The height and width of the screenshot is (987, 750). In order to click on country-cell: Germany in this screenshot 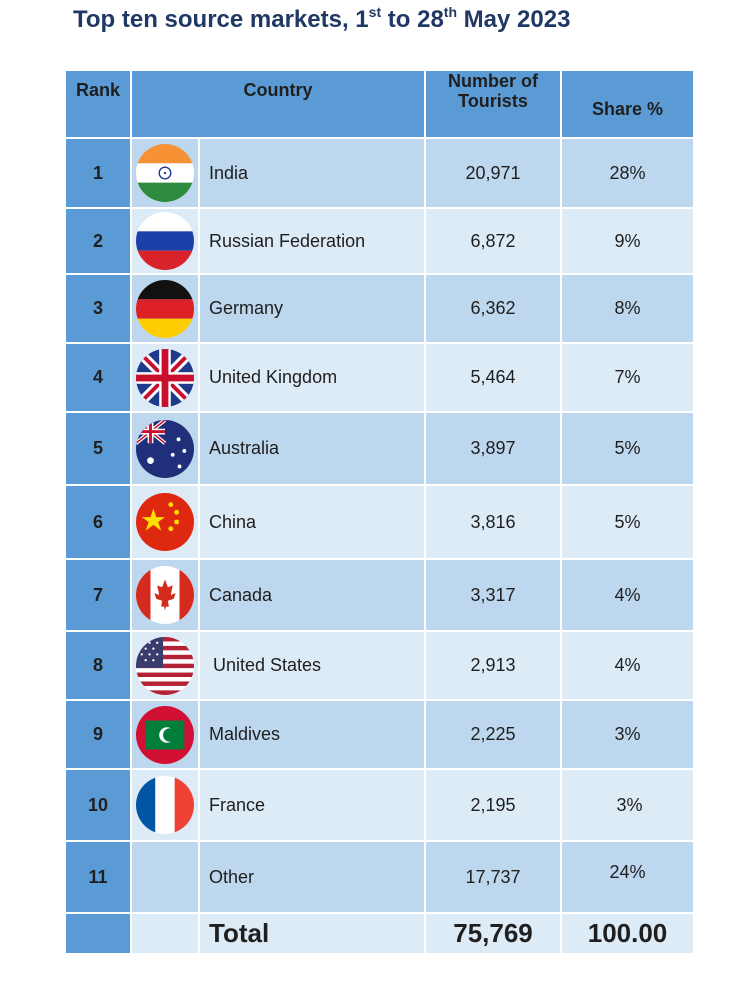, I will do `click(312, 308)`.